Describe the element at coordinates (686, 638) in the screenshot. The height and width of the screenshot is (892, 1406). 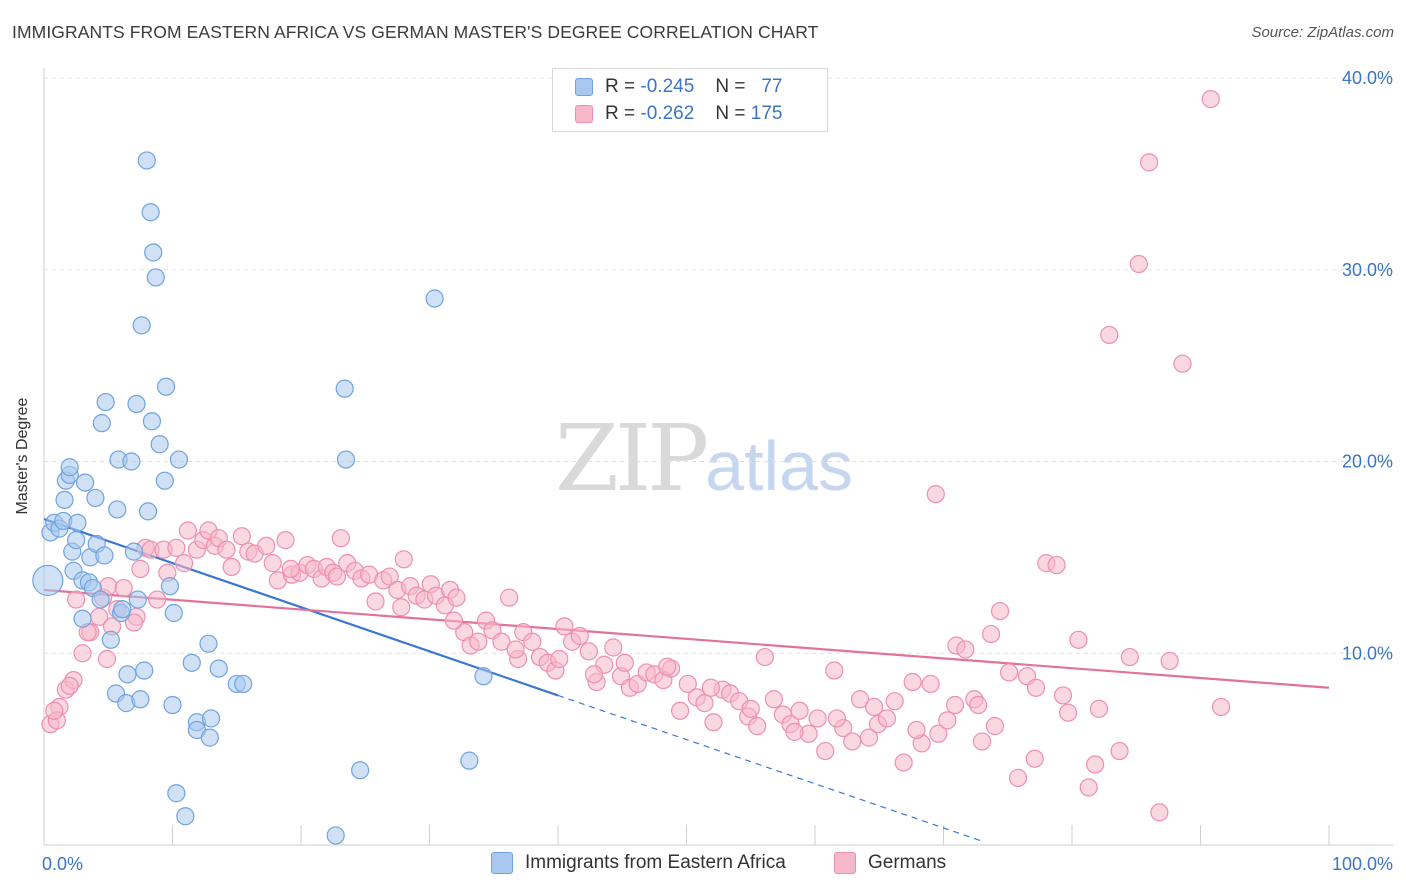
I see `trend-line` at that location.